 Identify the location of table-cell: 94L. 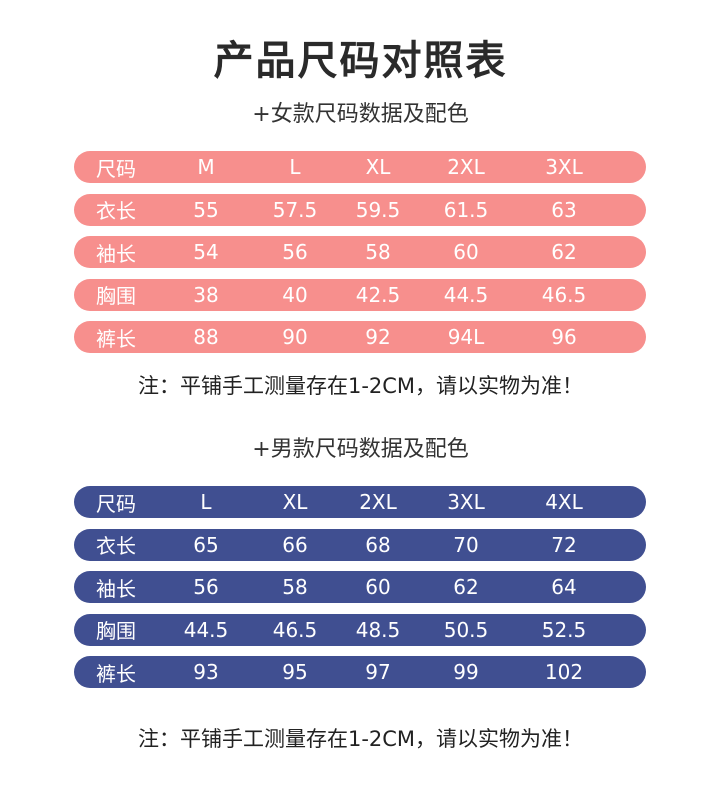
(466, 337).